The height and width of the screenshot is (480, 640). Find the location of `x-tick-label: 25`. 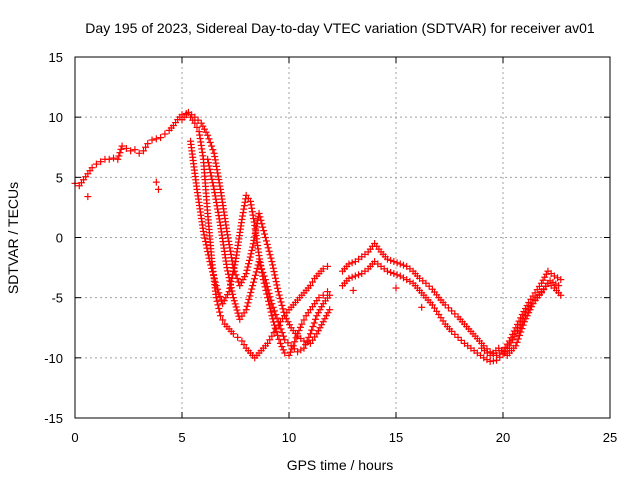

x-tick-label: 25 is located at coordinates (610, 437).